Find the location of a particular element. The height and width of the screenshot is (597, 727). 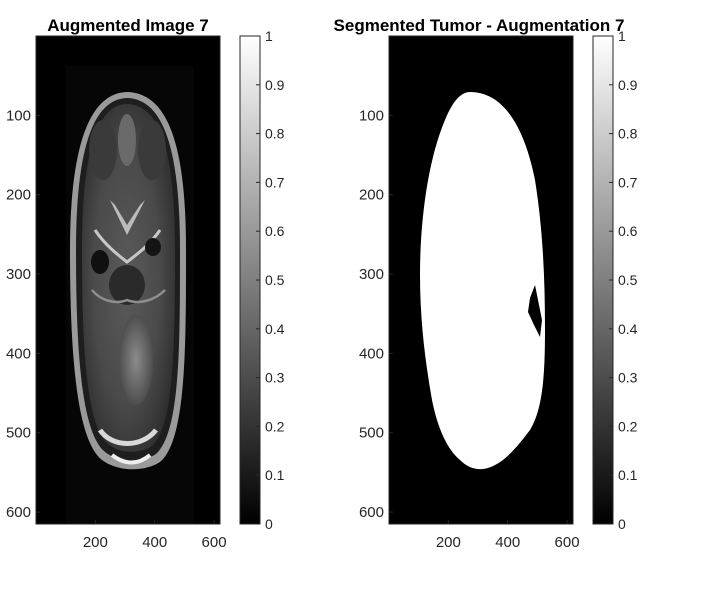

left-title: Augmented Image 7 is located at coordinates (128, 25).